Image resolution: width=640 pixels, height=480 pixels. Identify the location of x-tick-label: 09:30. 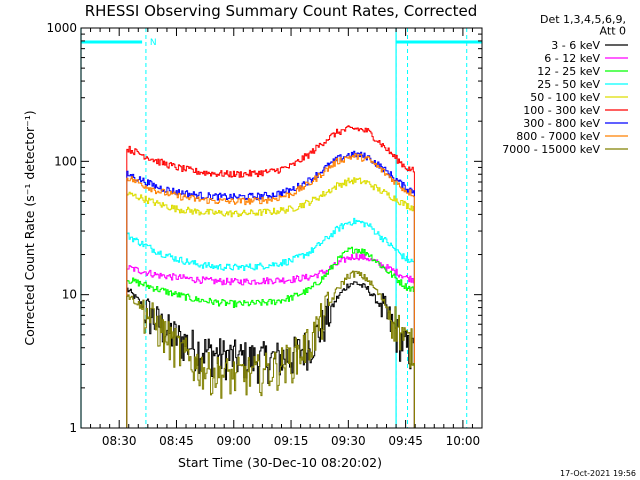
(348, 441).